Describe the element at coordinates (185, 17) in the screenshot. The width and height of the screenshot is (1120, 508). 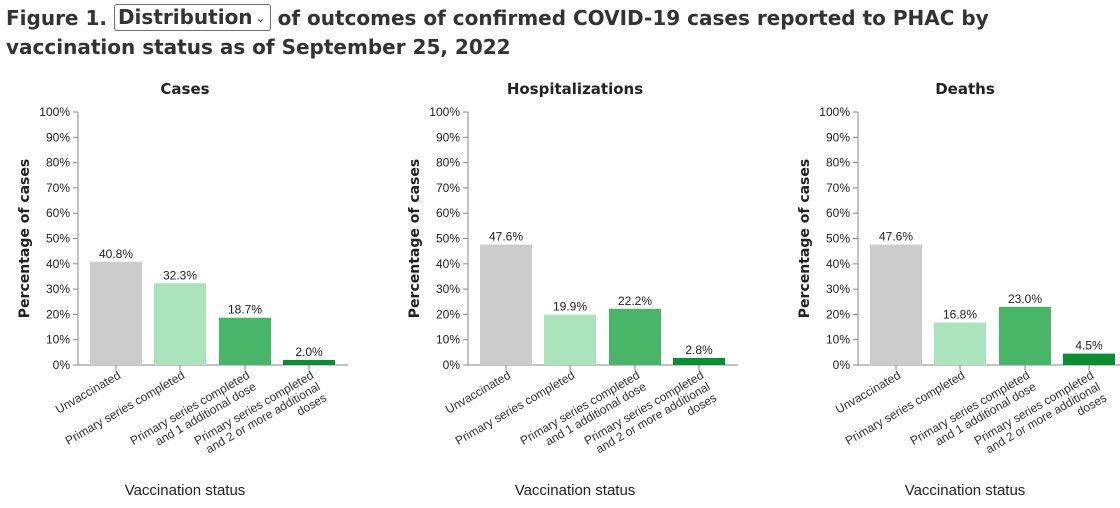
I see `dropdown-selected-value: Distribution` at that location.